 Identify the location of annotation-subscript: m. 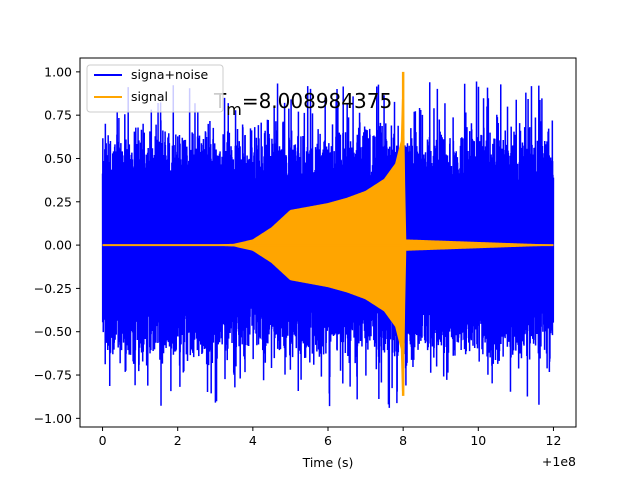
(234, 109).